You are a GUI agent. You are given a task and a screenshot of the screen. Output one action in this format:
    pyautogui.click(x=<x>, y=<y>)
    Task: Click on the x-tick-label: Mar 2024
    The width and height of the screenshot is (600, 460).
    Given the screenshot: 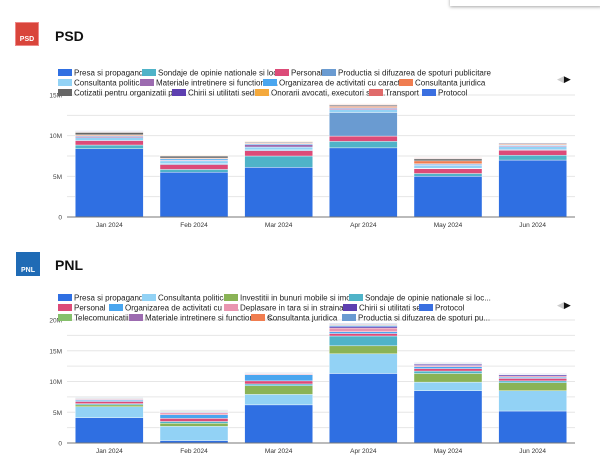 What is the action you would take?
    pyautogui.click(x=279, y=451)
    